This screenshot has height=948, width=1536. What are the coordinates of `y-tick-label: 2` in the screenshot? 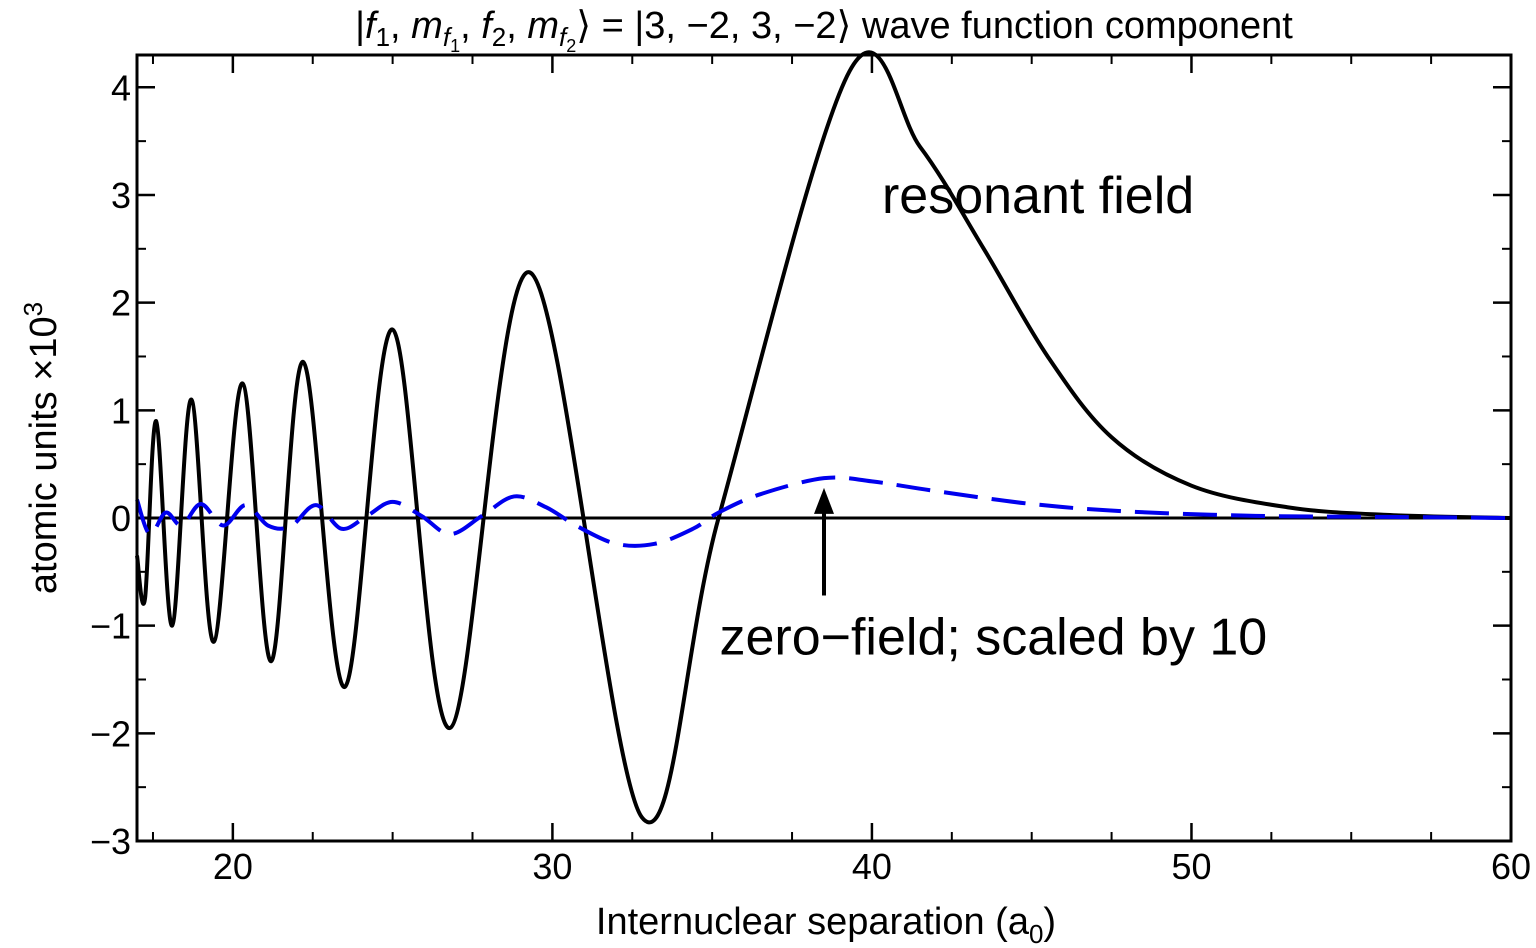 It's located at (121, 303).